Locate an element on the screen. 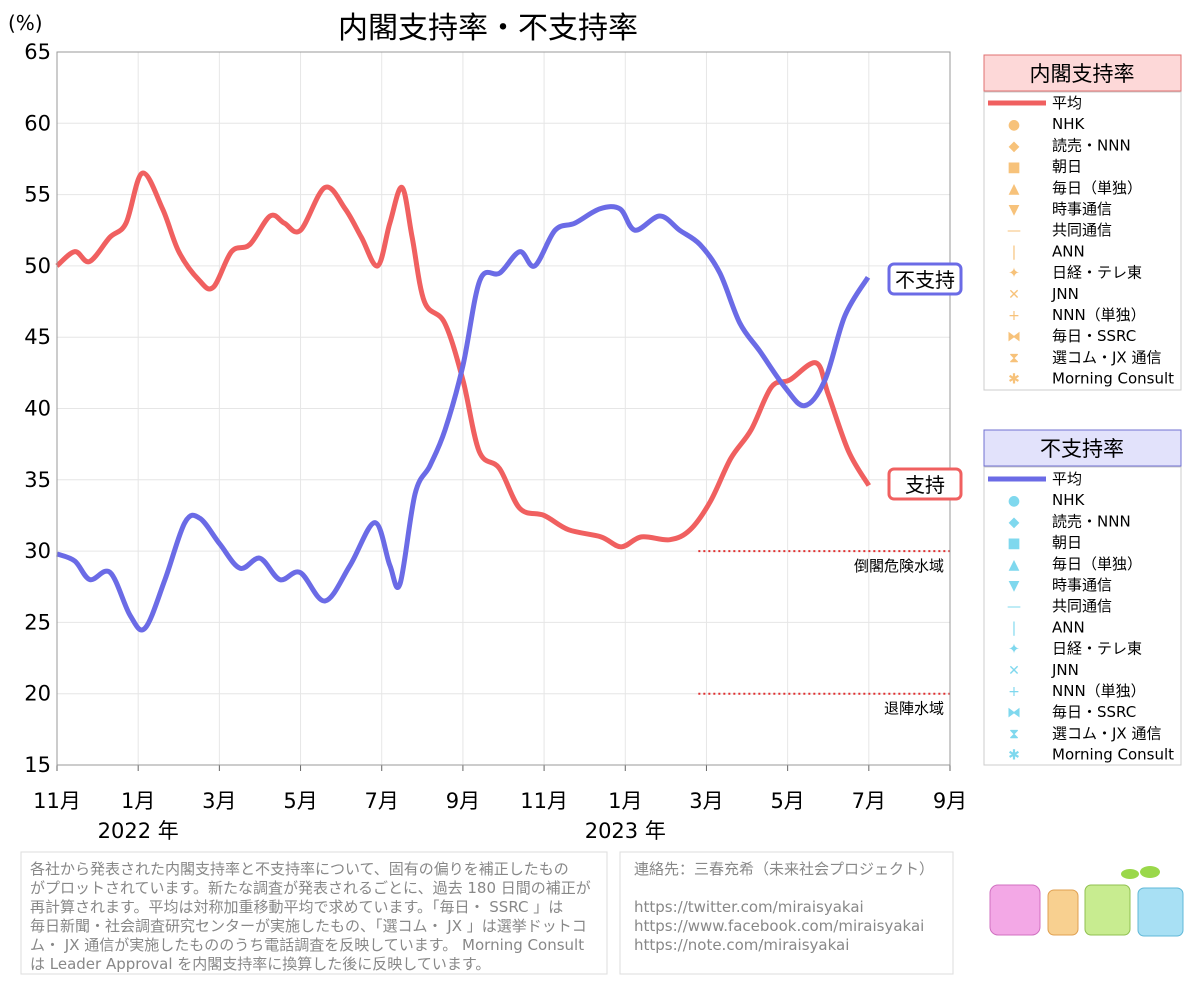 This screenshot has width=1200, height=983. note-line: は Leader Approval を内閣支持率に換算した後に反映しています。 is located at coordinates (260, 964).